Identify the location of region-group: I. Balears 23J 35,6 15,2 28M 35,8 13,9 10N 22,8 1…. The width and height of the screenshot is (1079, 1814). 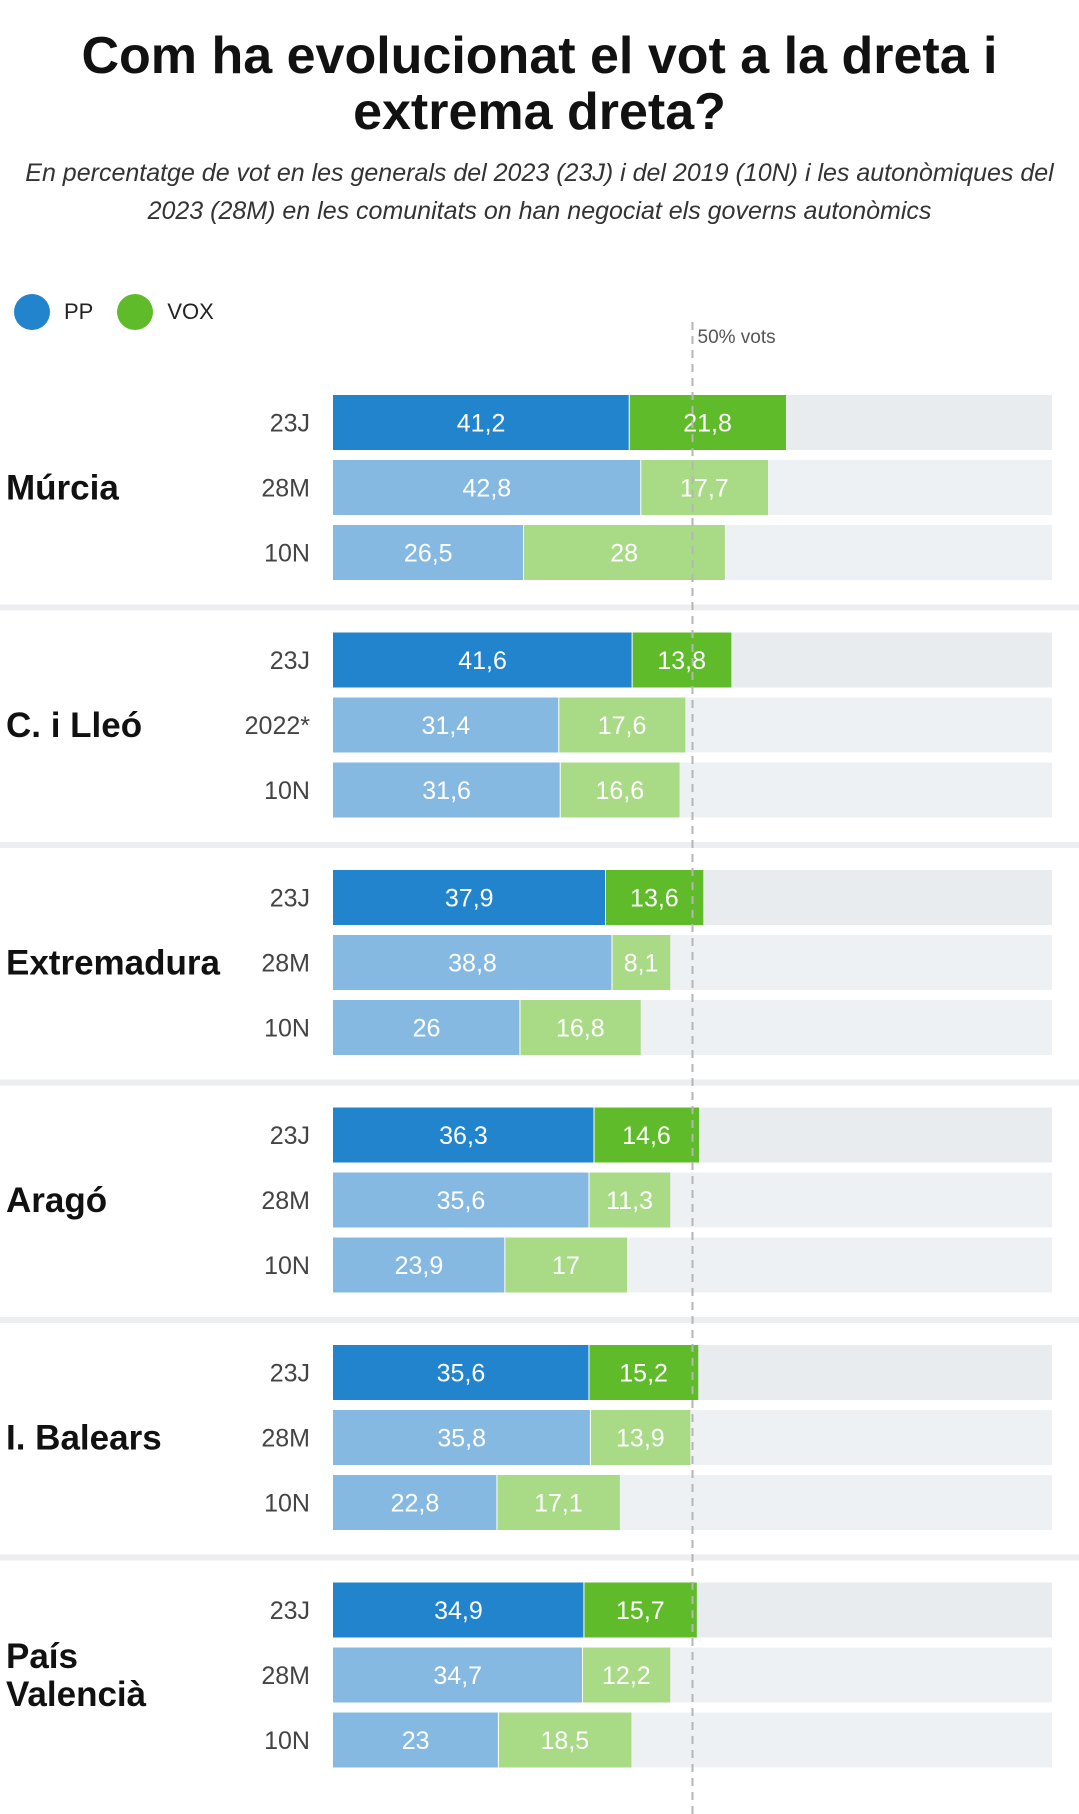
(529, 1437).